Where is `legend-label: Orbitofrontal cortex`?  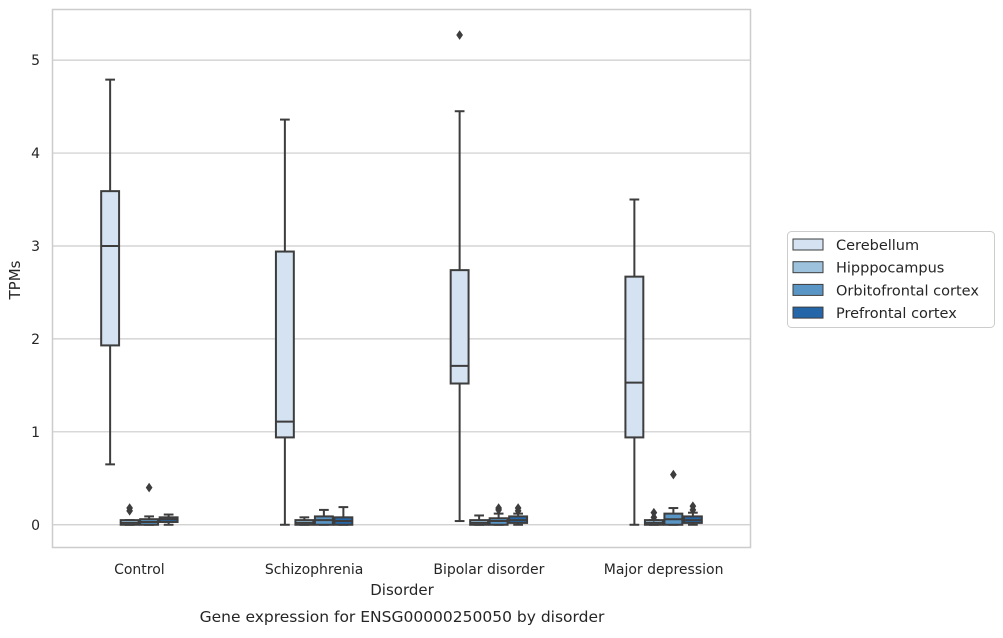 legend-label: Orbitofrontal cortex is located at coordinates (907, 291).